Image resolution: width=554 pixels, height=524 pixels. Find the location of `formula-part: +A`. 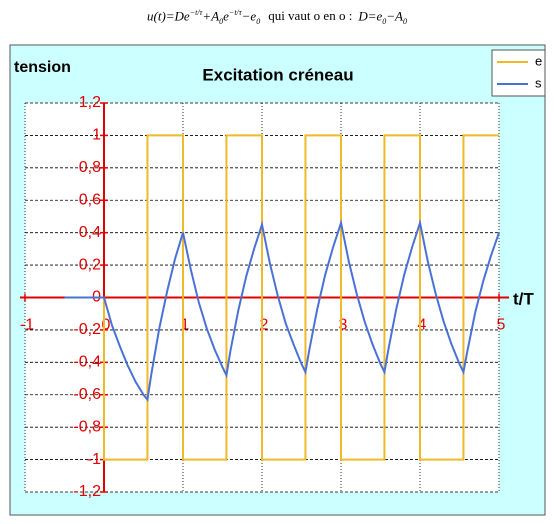

formula-part: +A is located at coordinates (211, 16).